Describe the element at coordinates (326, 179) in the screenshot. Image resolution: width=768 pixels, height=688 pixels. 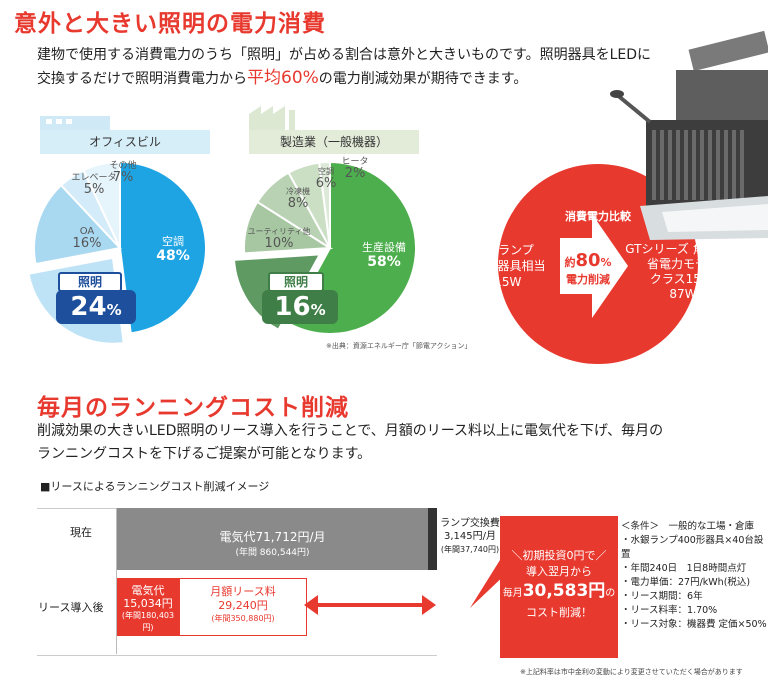
I see `factory-label-aircon: 空調 6%` at that location.